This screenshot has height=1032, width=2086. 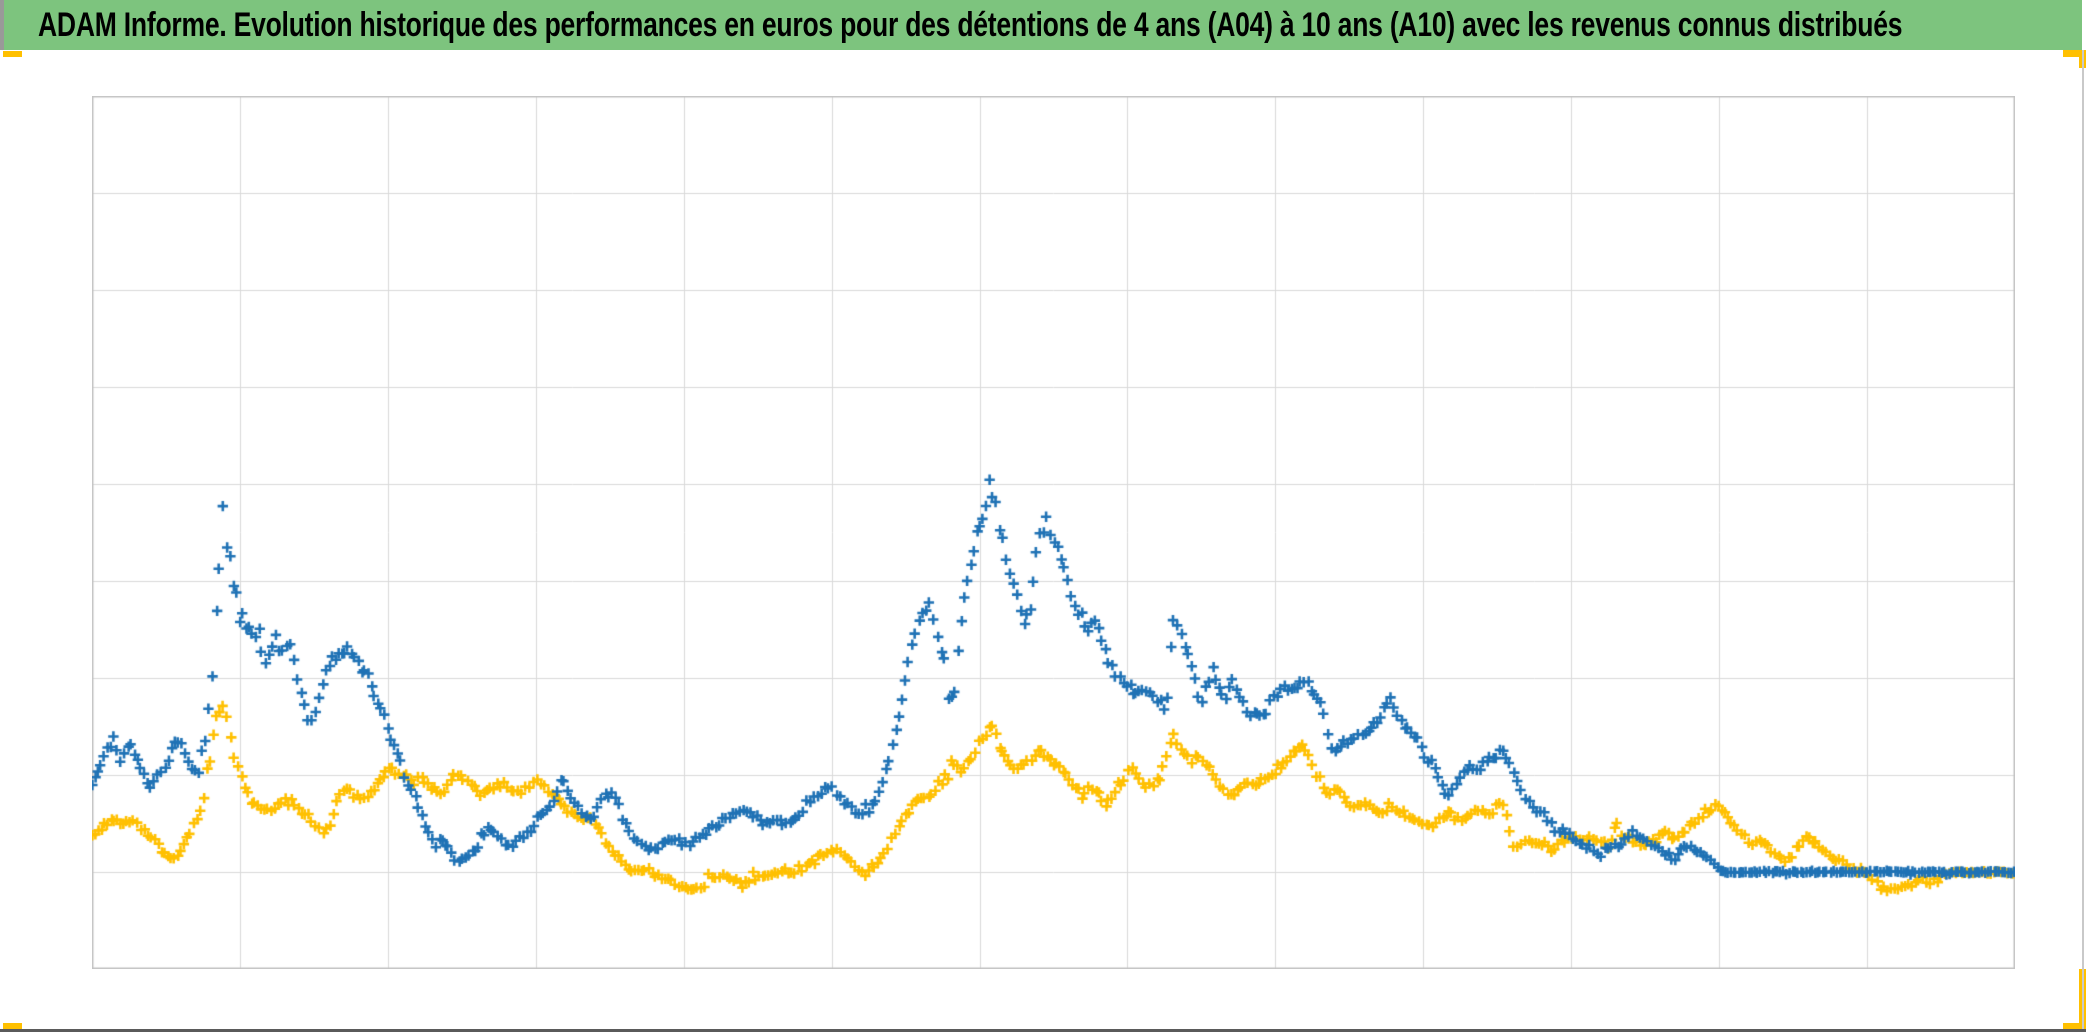 What do you see at coordinates (2083, 540) in the screenshot?
I see `right-edge-line` at bounding box center [2083, 540].